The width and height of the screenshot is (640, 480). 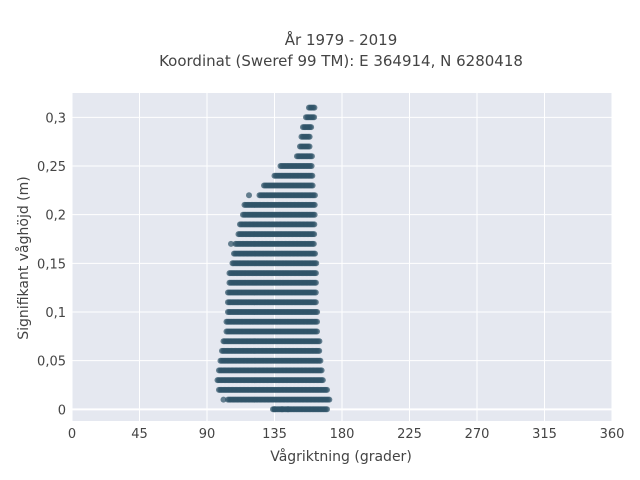 I want to click on y-tick-label: 0,3, so click(x=55, y=118).